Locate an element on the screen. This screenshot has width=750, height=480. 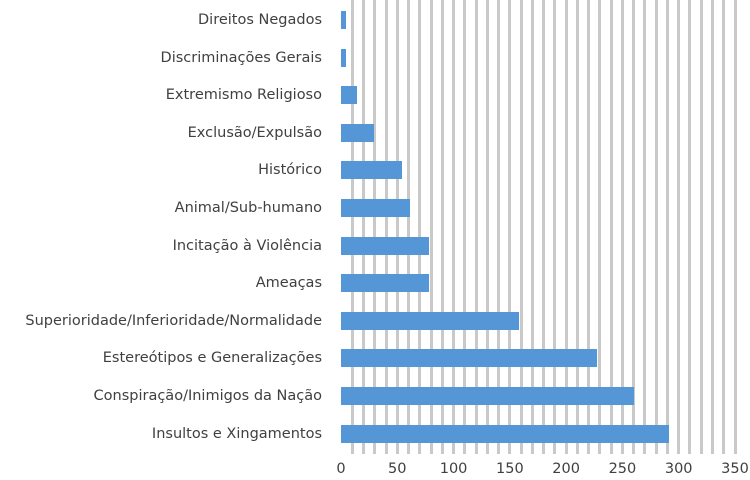
category-label: Incitação à Violência is located at coordinates (247, 245).